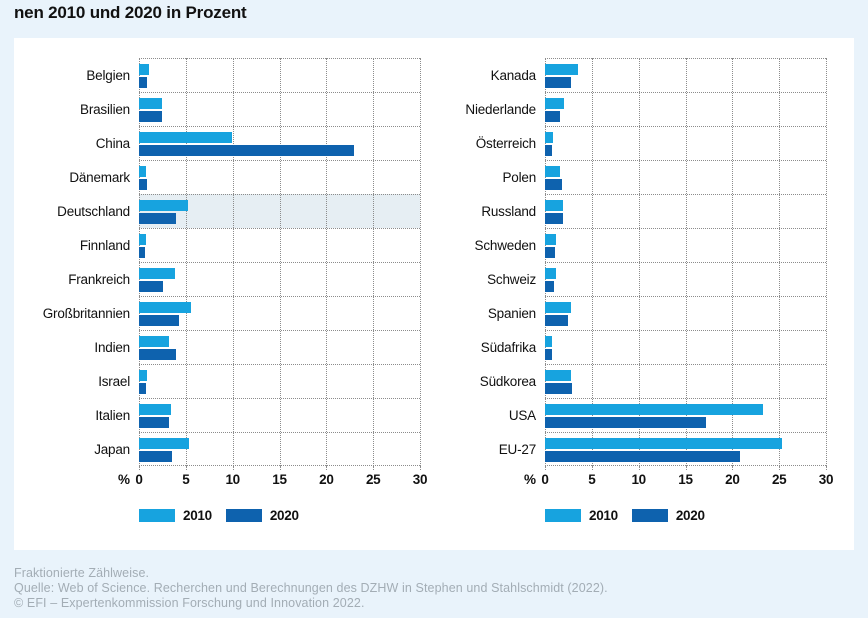  What do you see at coordinates (508, 347) in the screenshot?
I see `row-label-s-dafrika: Südafrika` at bounding box center [508, 347].